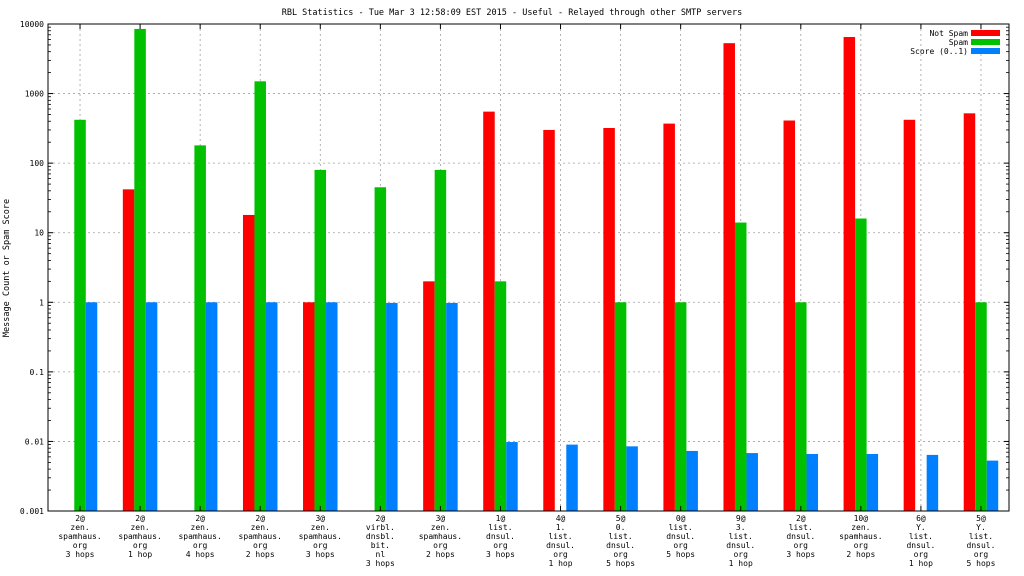 The height and width of the screenshot is (576, 1024). Describe the element at coordinates (921, 518) in the screenshot. I see `x-tick-label-line: 6@` at that location.